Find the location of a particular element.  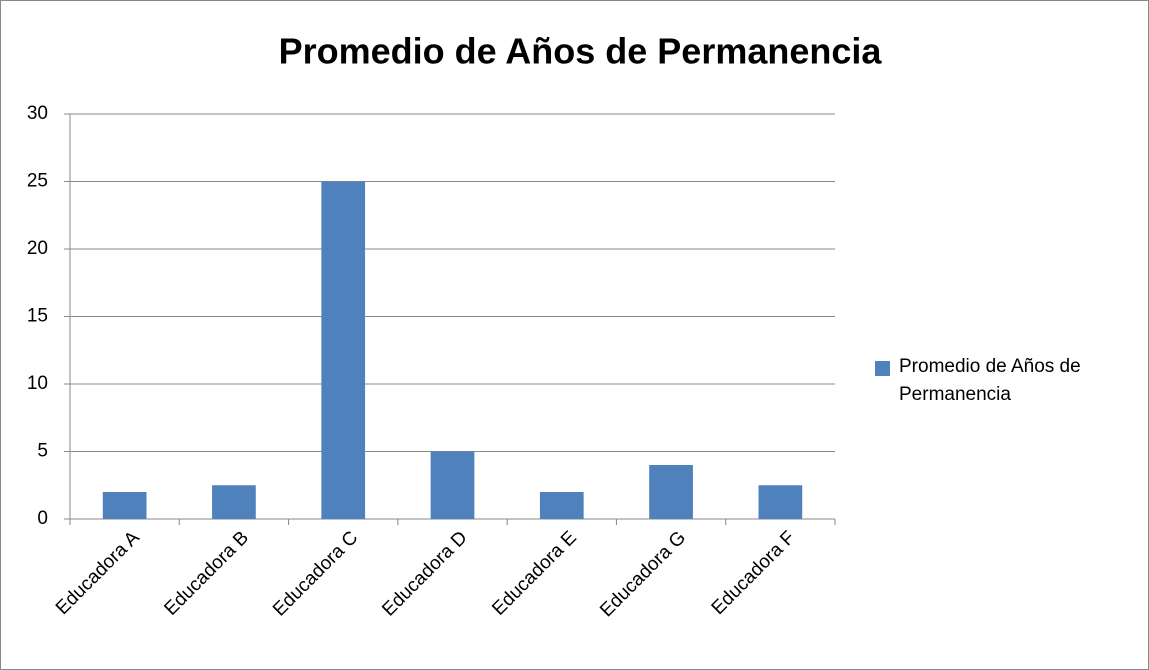

y-tick-label: 5 is located at coordinates (42, 451).